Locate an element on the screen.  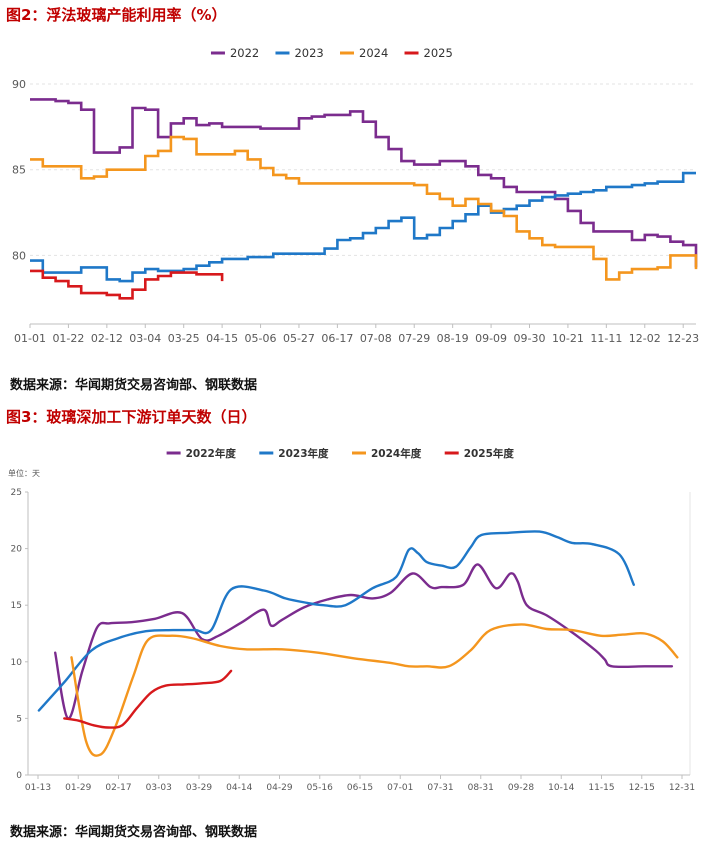
x-tick-11-15: 11-15 is located at coordinates (601, 788).